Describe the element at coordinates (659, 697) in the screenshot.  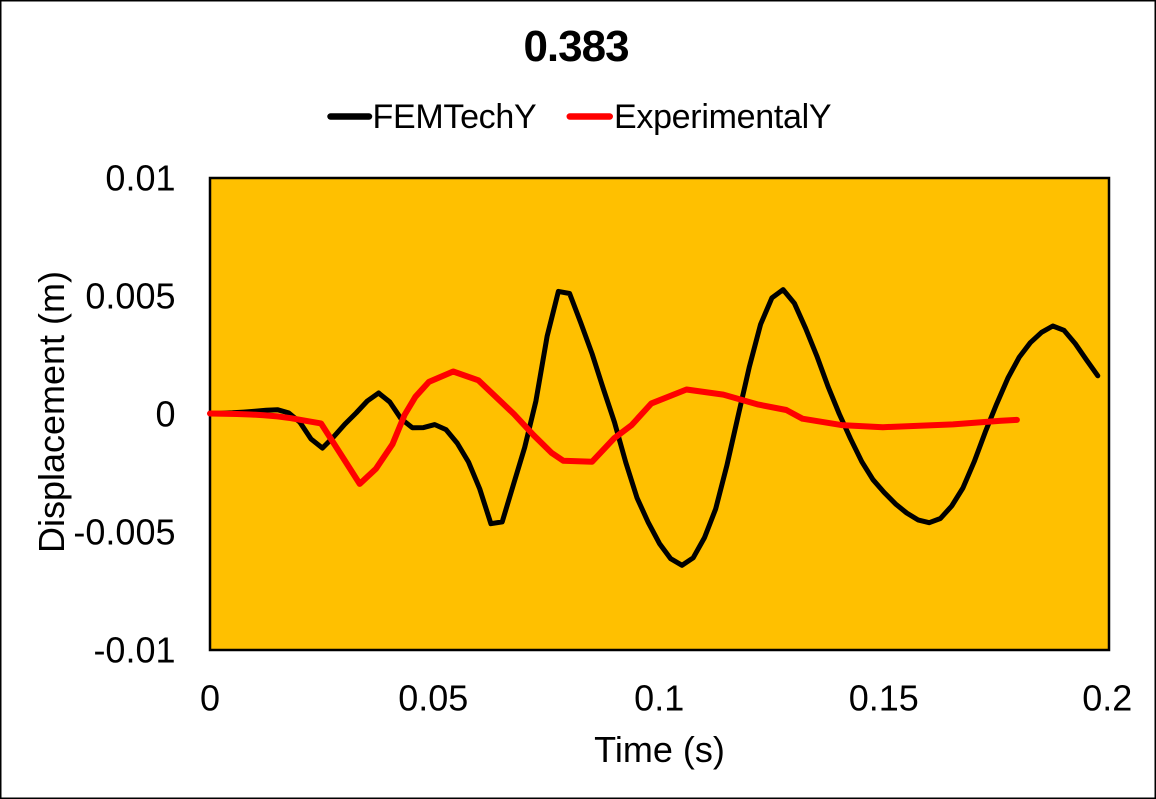
I see `svg-text: 0.1` at that location.